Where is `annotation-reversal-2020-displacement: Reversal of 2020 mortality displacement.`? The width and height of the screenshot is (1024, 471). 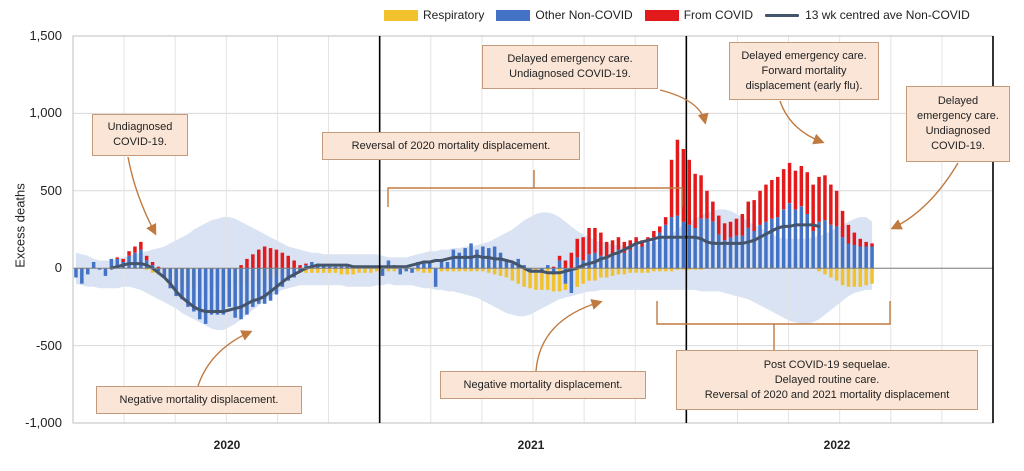 annotation-reversal-2020-displacement: Reversal of 2020 mortality displacement. is located at coordinates (451, 146).